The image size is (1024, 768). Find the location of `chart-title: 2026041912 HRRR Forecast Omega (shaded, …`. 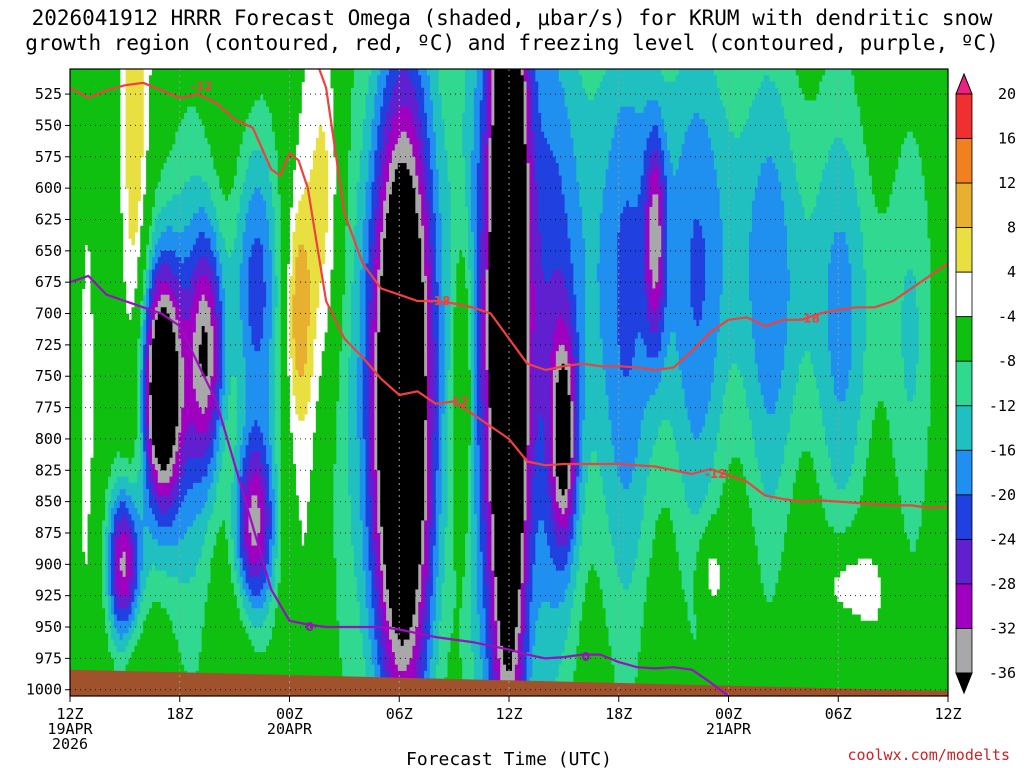

chart-title: 2026041912 HRRR Forecast Omega (shaded, … is located at coordinates (512, 31).